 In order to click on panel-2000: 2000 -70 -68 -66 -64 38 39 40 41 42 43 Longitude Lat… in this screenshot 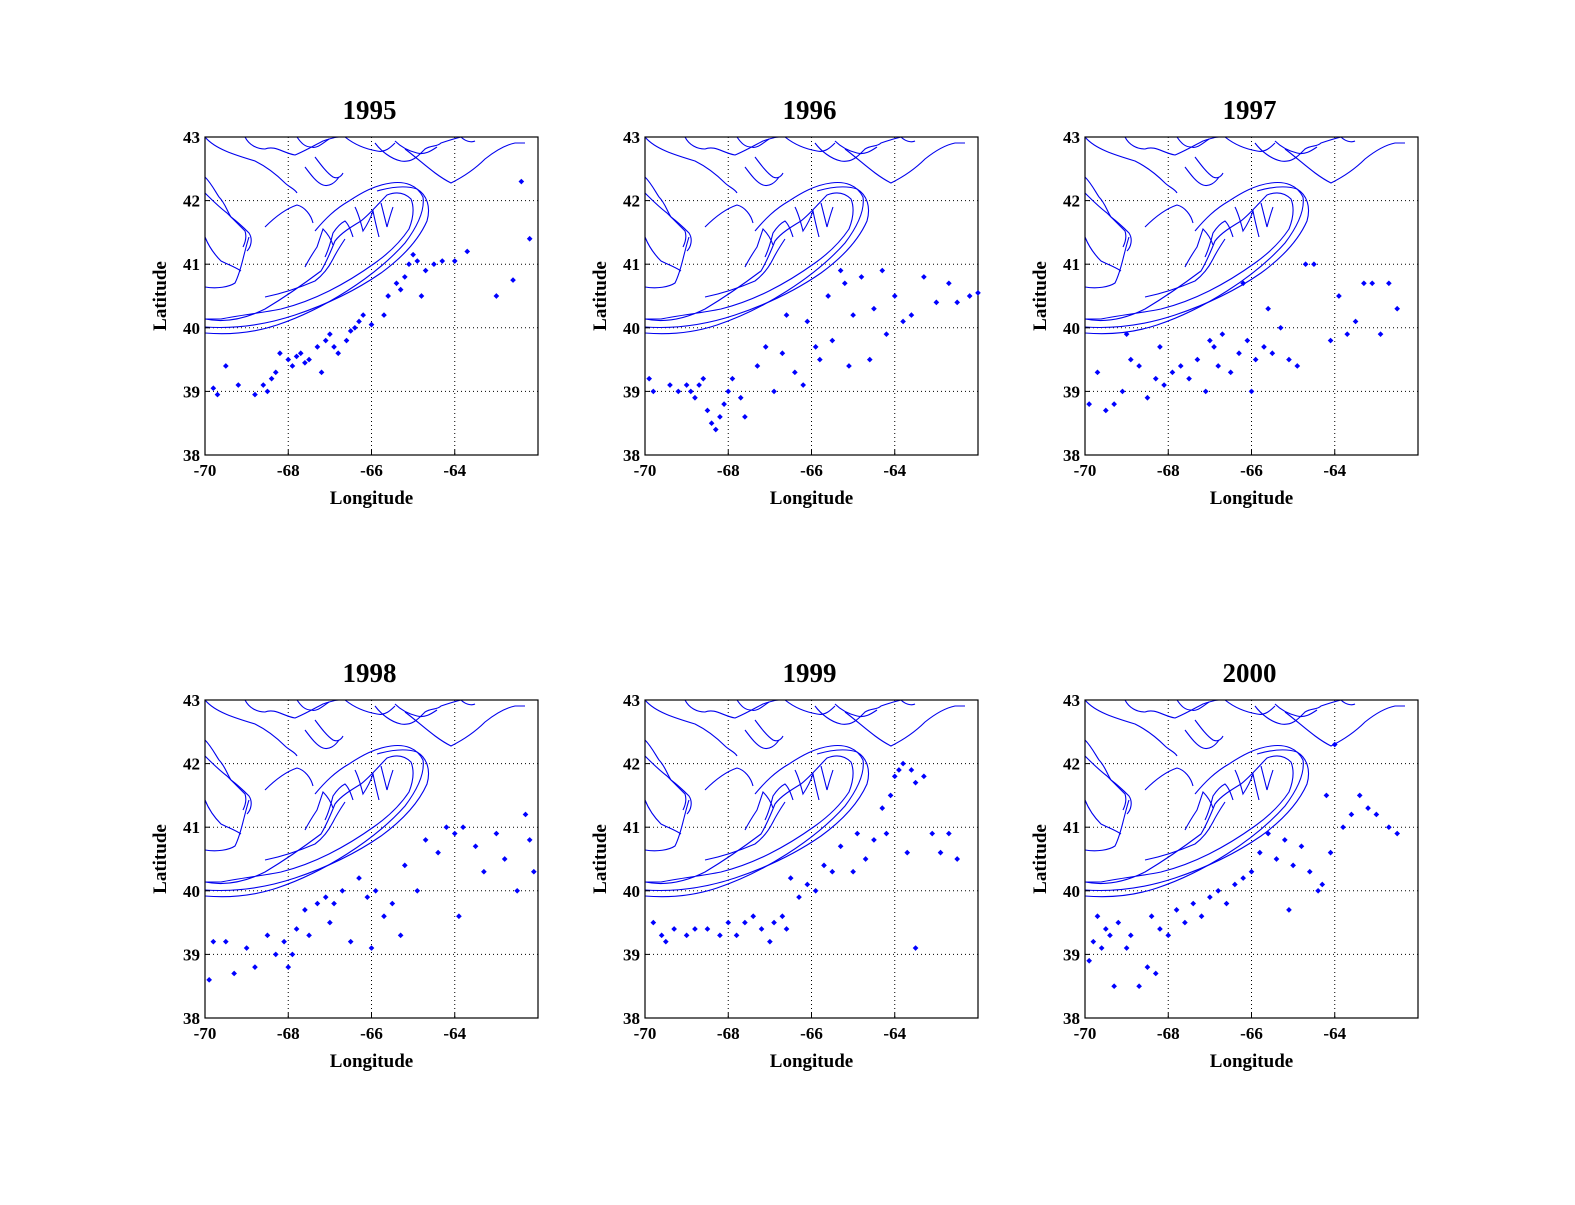, I will do `click(1224, 865)`.